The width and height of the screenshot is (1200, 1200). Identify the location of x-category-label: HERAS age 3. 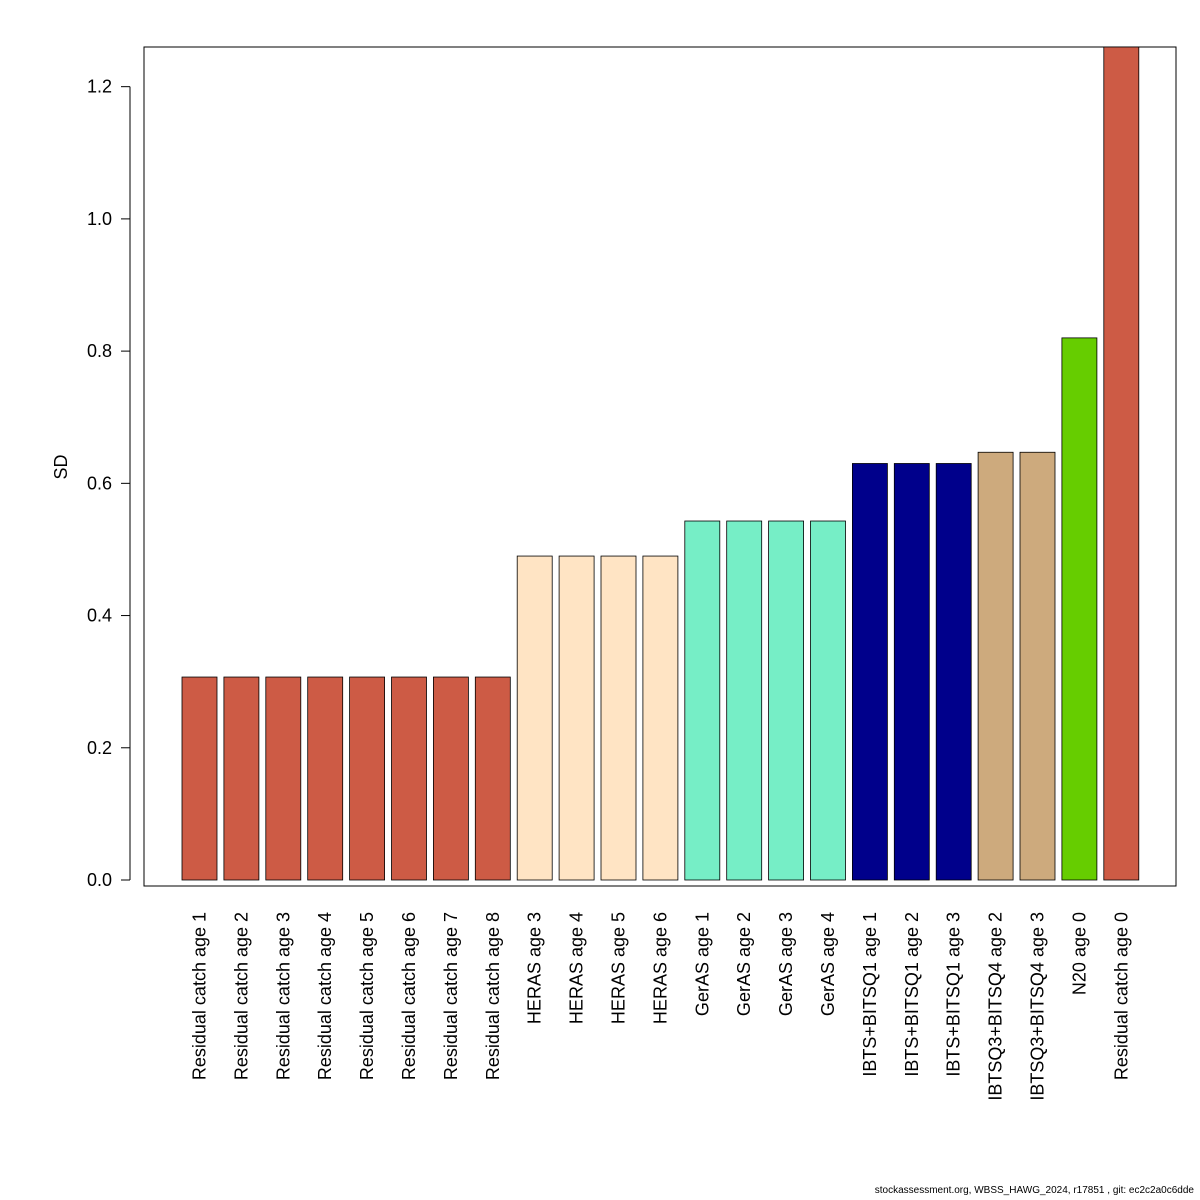
(535, 968).